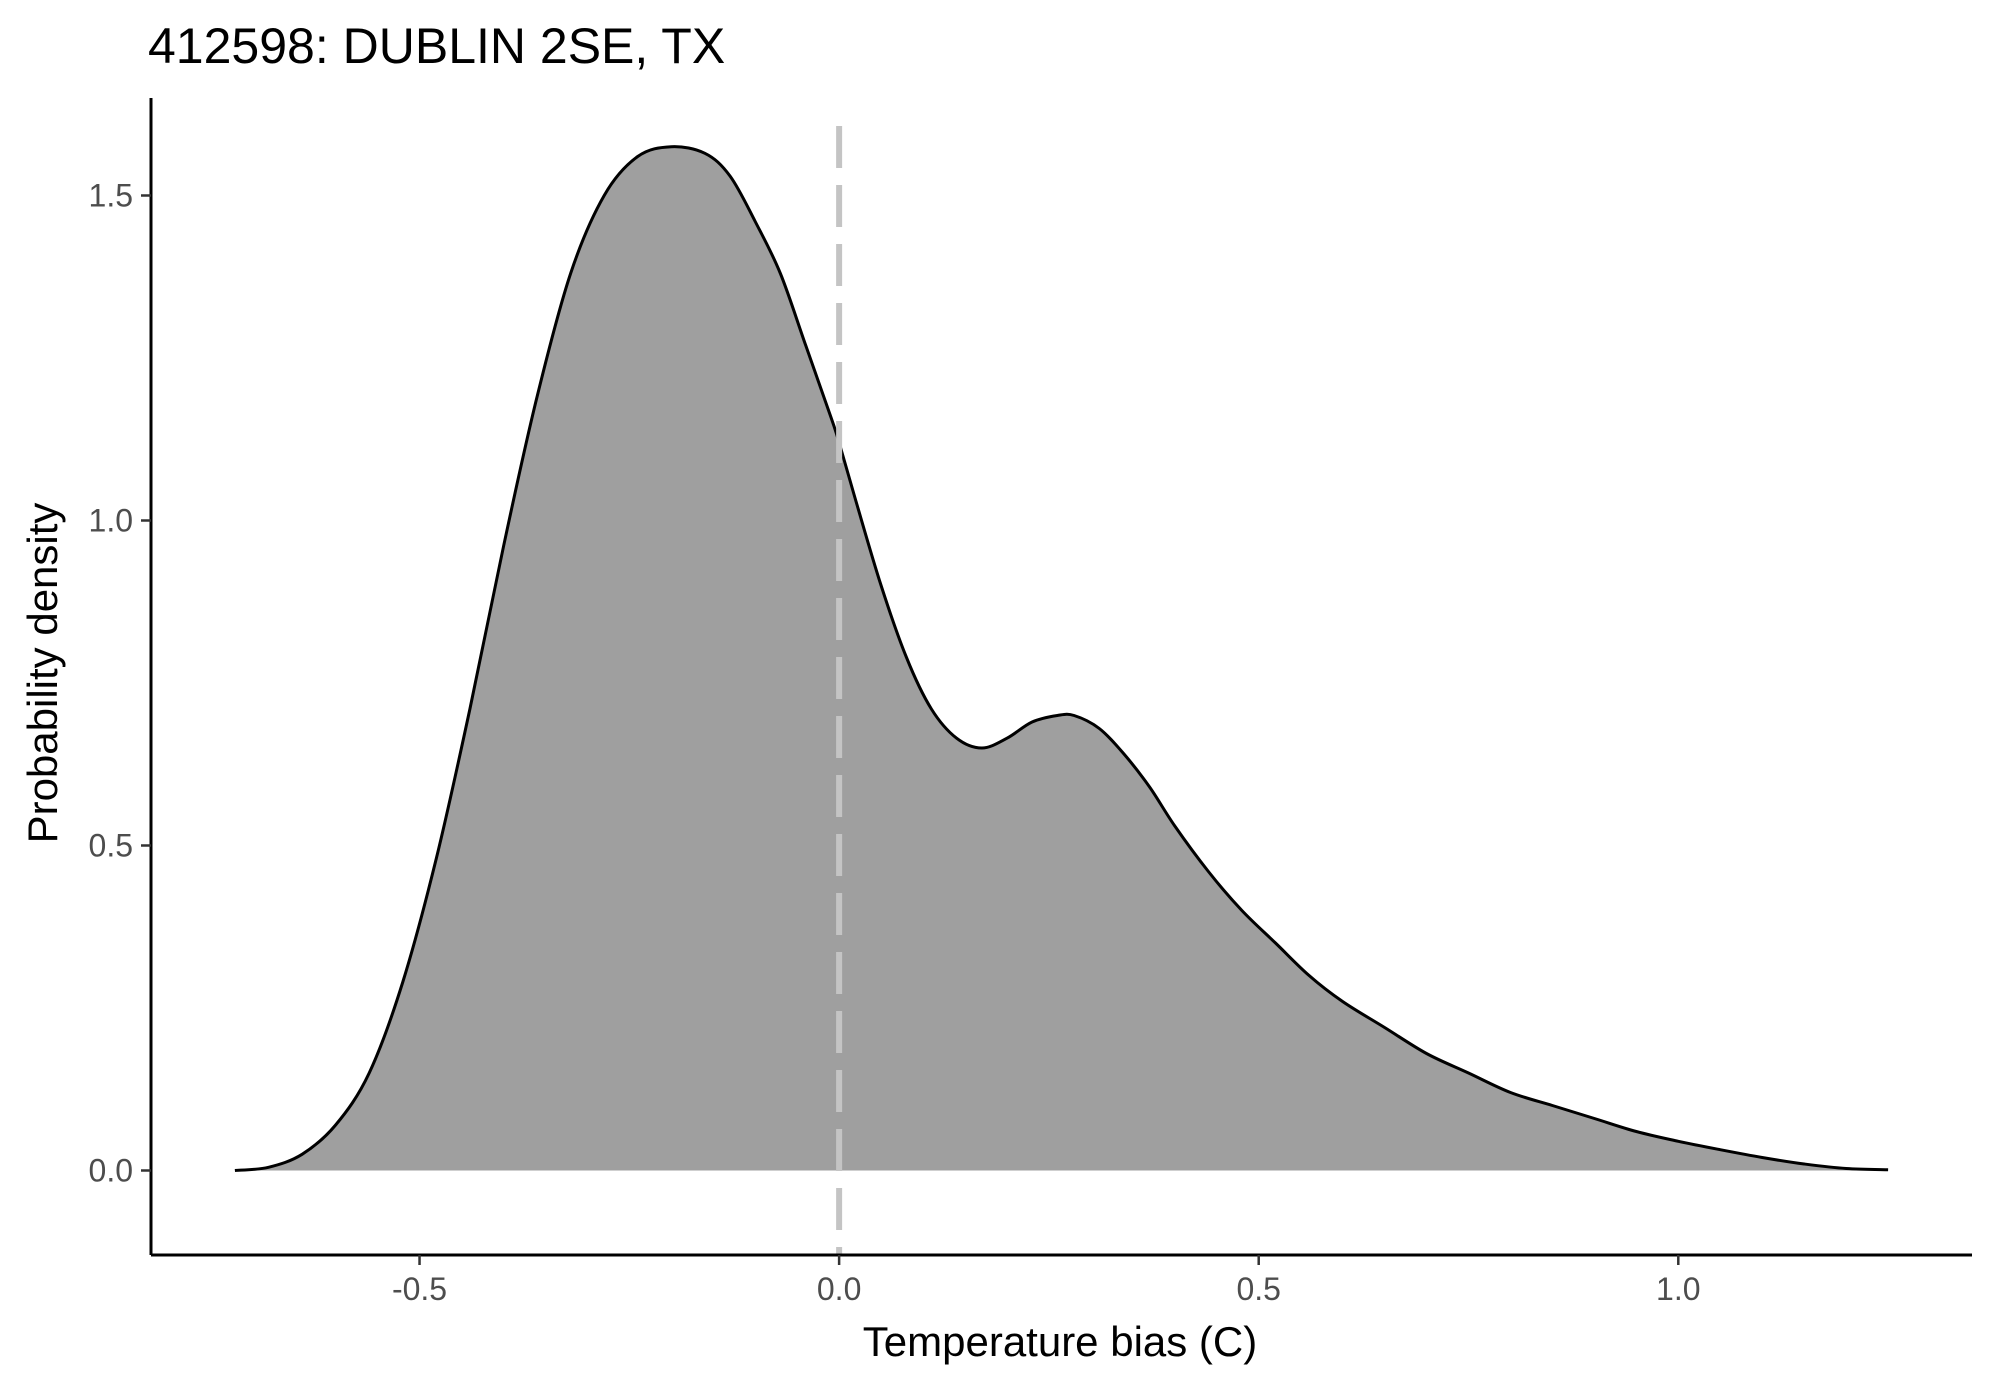  What do you see at coordinates (1060, 1341) in the screenshot?
I see `x-axis-title: Temperature bias (C)` at bounding box center [1060, 1341].